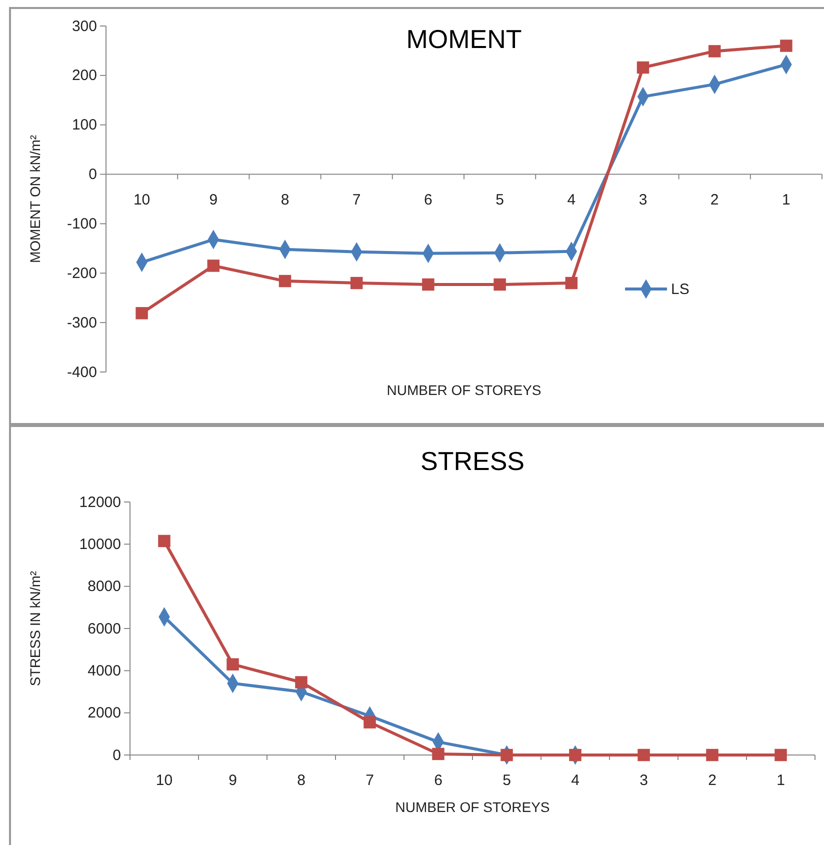  I want to click on y-tick-label: 4000, so click(104, 671).